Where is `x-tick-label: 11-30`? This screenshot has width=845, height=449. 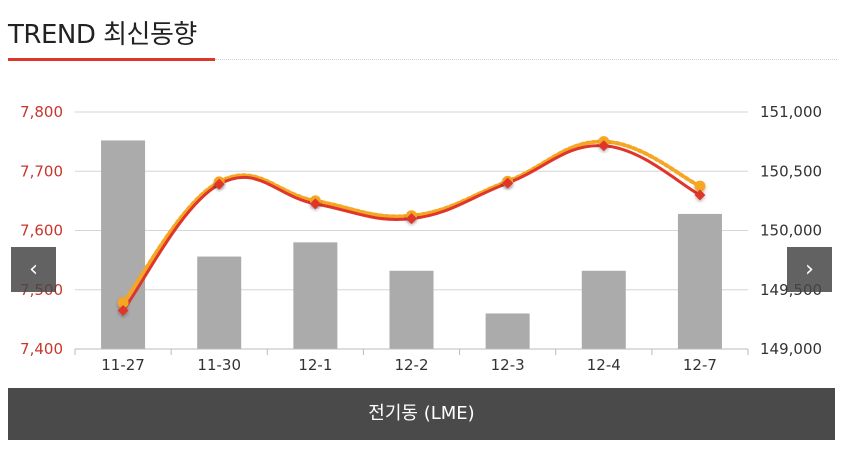
x-tick-label: 11-30 is located at coordinates (219, 365).